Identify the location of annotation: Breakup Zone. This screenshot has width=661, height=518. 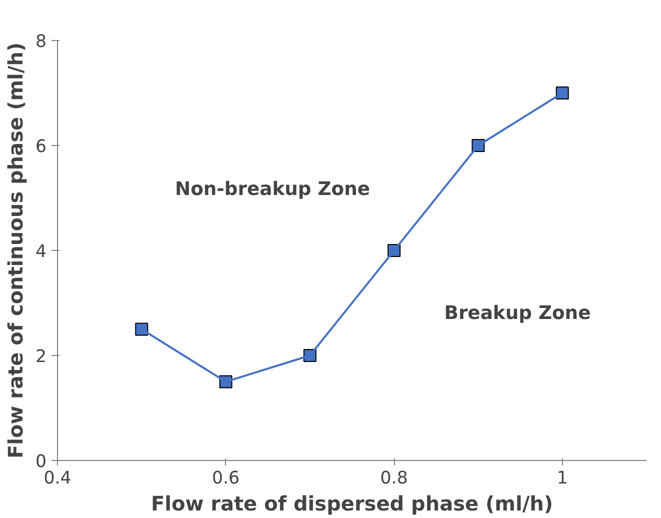
(517, 313).